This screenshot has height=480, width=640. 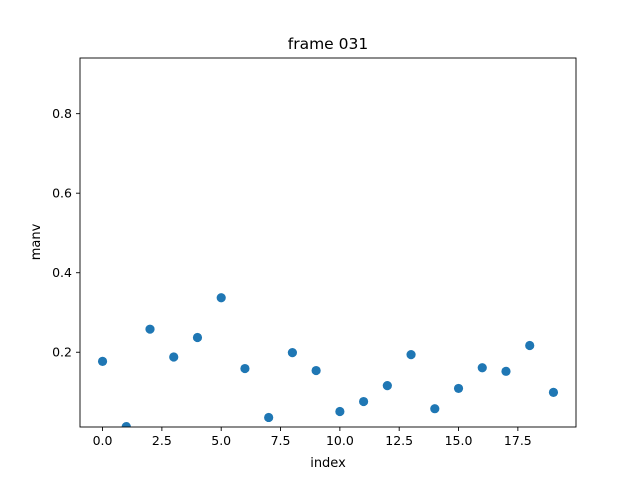 I want to click on x-tick-label: 0.0, so click(x=103, y=440).